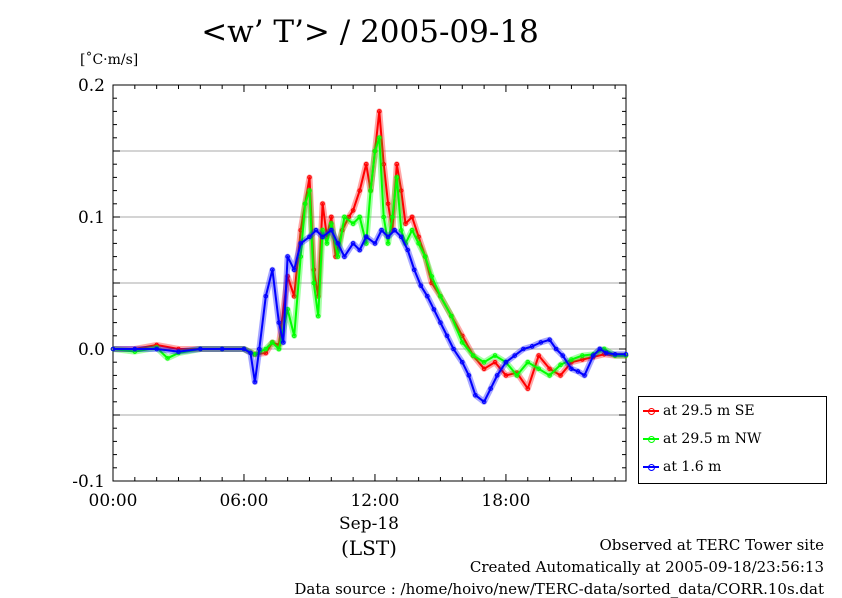 This screenshot has width=842, height=598. Describe the element at coordinates (374, 501) in the screenshot. I see `x-tick-label: 12:00` at that location.